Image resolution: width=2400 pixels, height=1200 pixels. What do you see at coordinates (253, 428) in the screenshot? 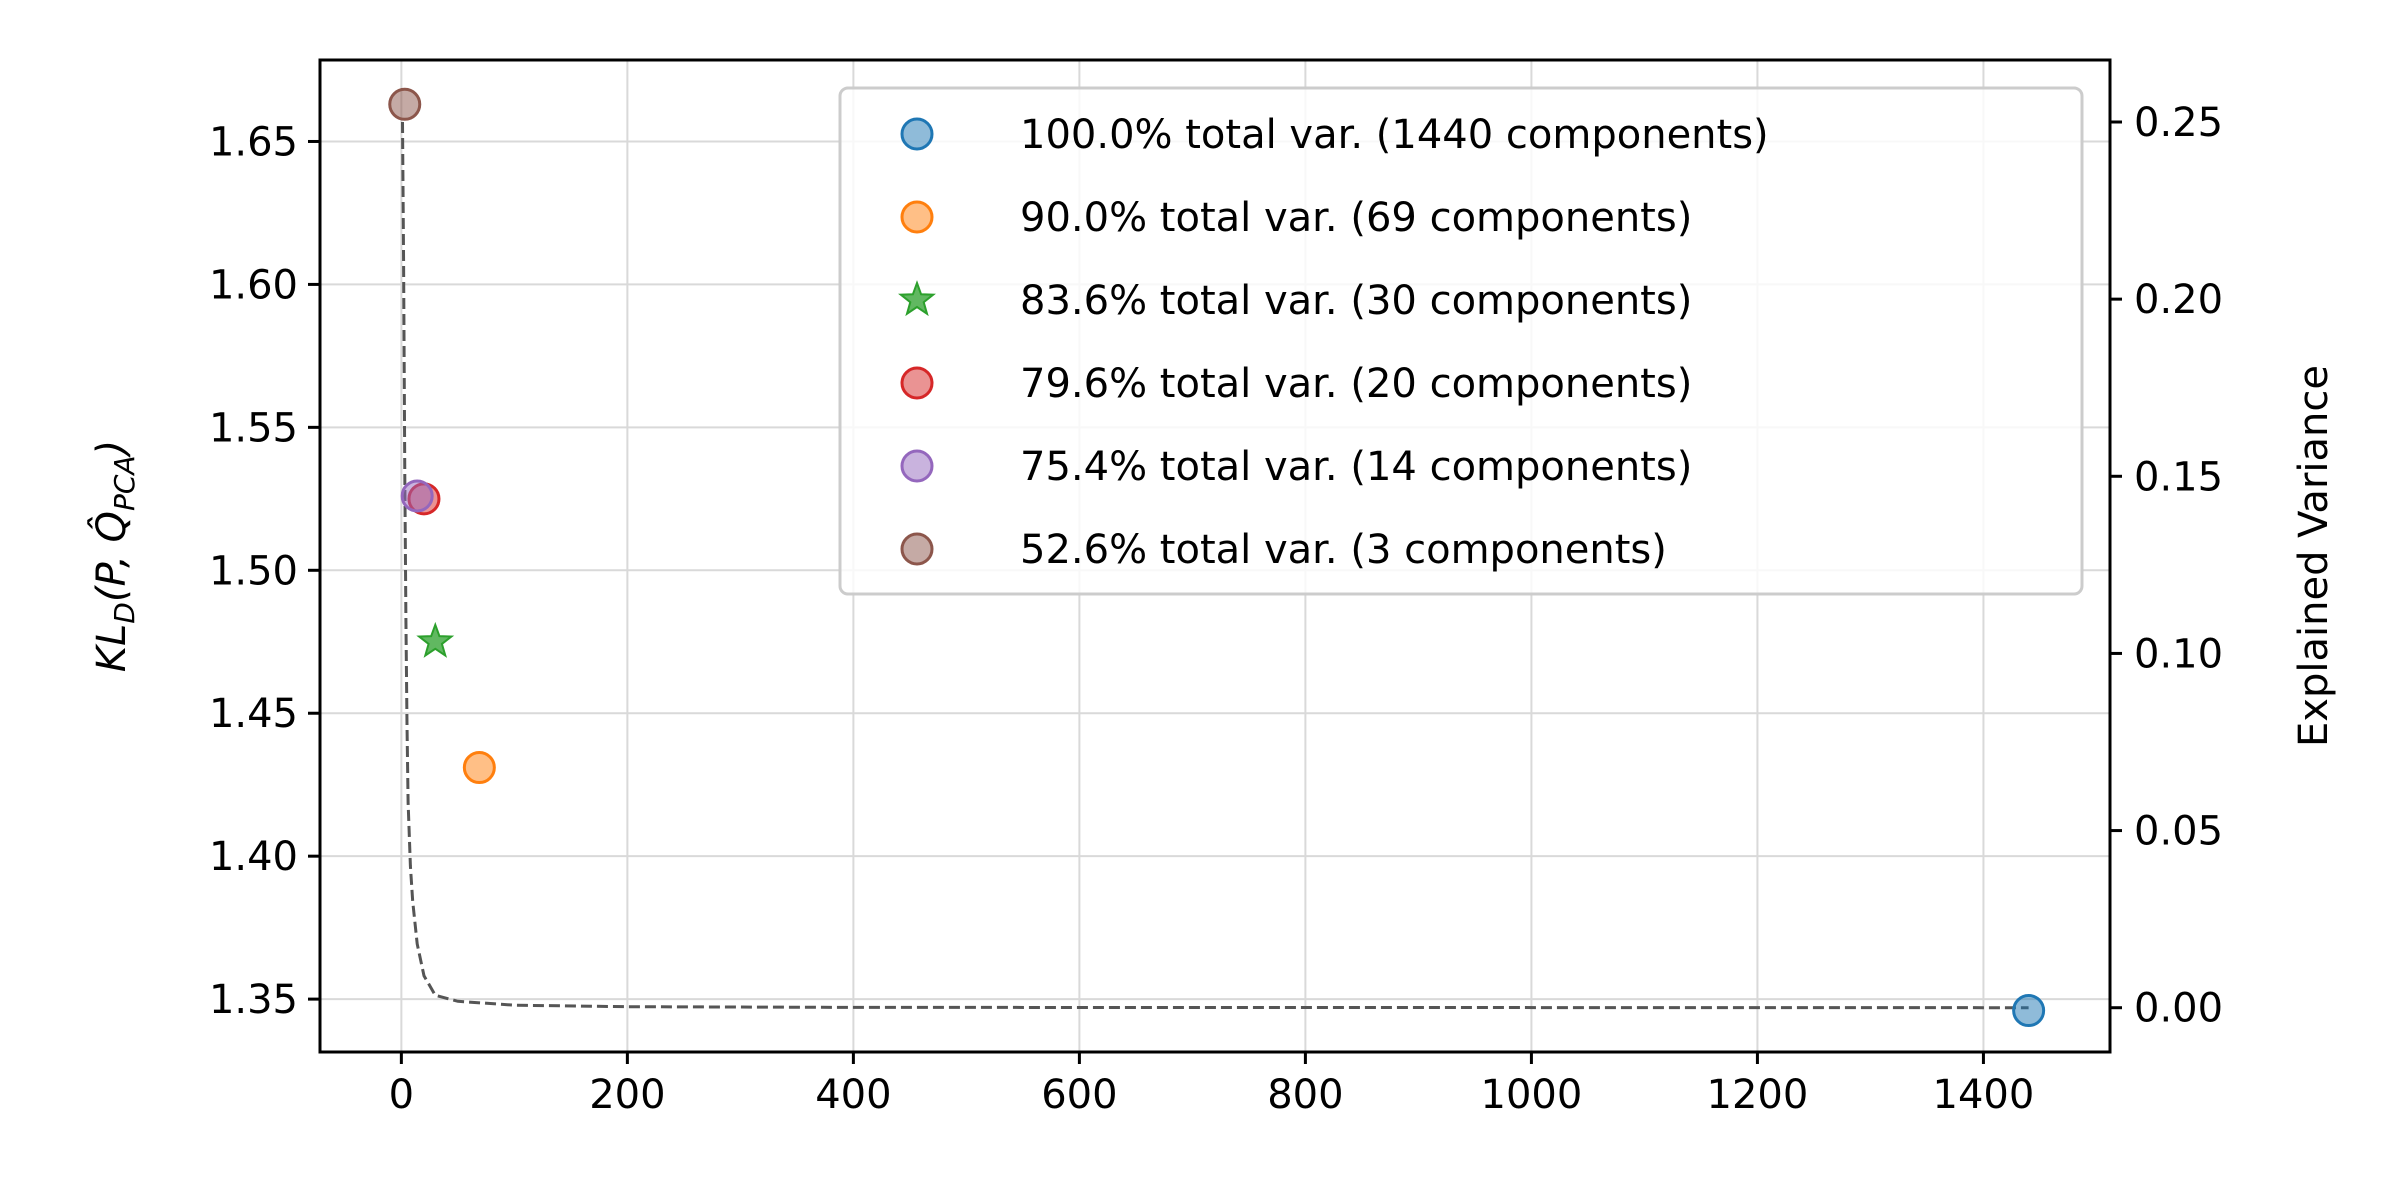
I see `y-tick-label: 1.55` at bounding box center [253, 428].